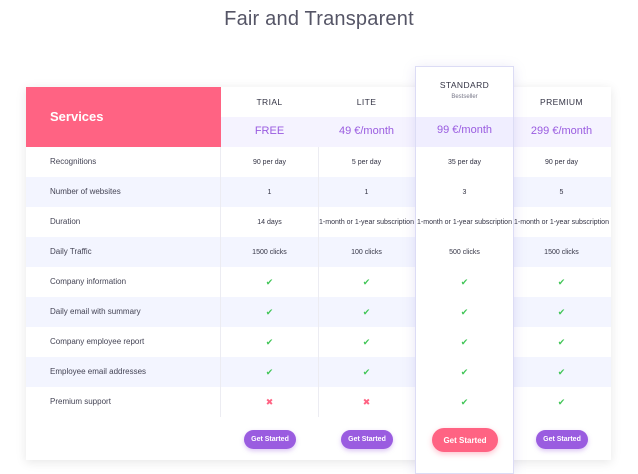 Image resolution: width=638 pixels, height=474 pixels. Describe the element at coordinates (465, 440) in the screenshot. I see `get-started-button-standard: Get Started` at that location.